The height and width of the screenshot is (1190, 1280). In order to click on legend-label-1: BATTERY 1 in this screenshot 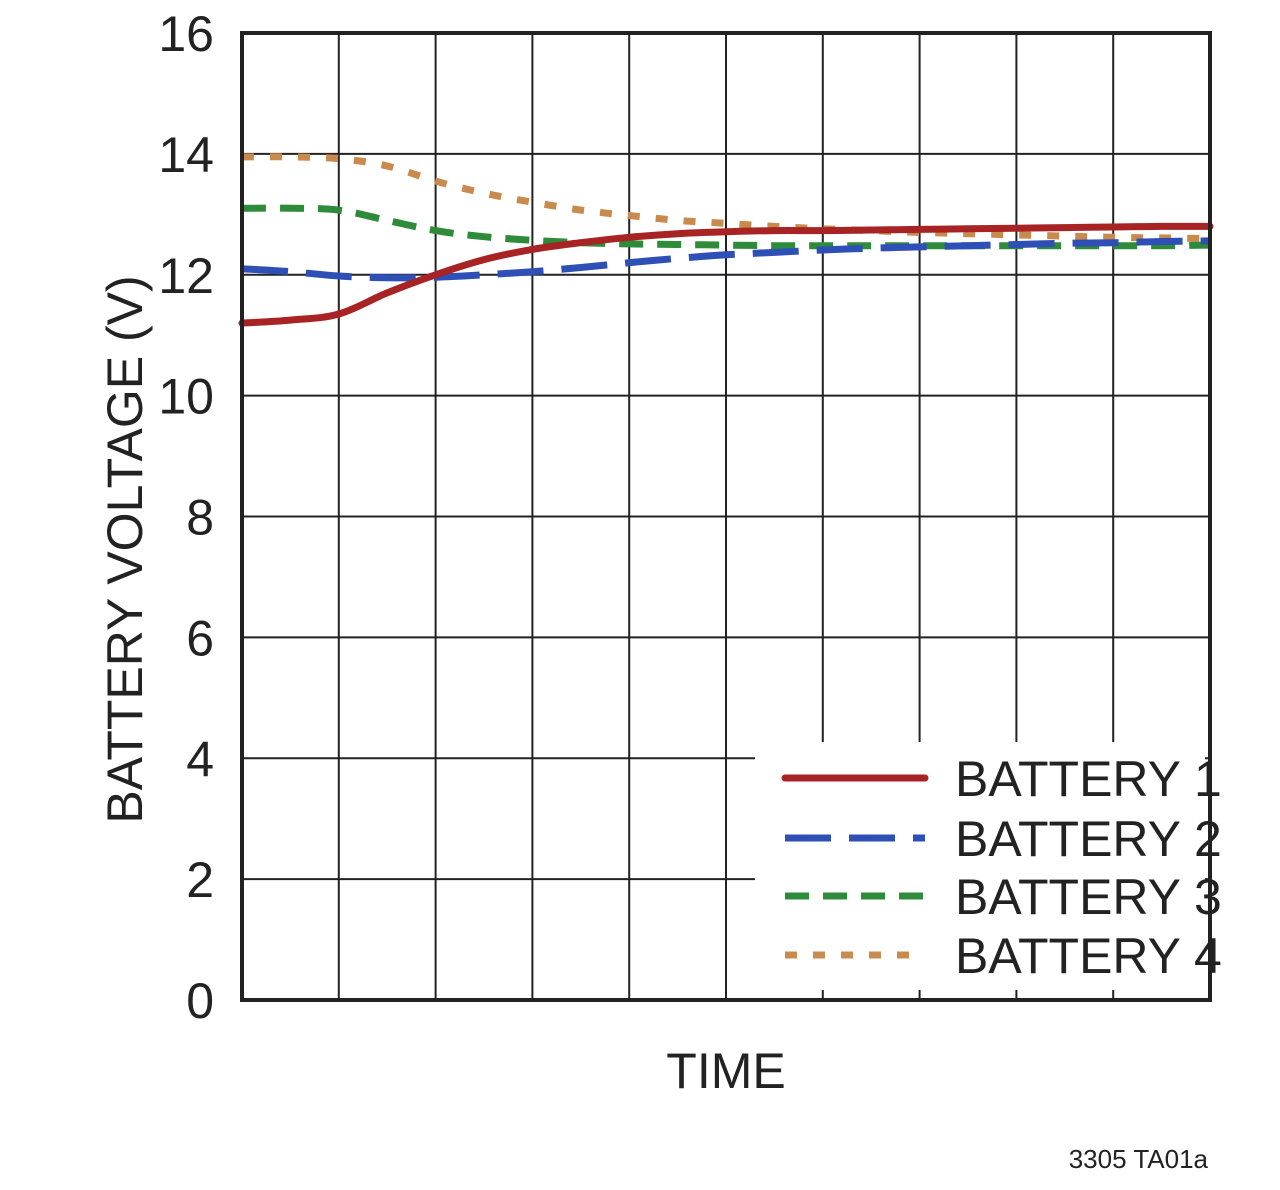, I will do `click(1088, 779)`.